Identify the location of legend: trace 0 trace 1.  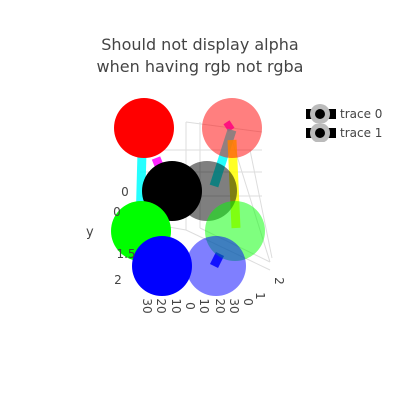
(342, 123).